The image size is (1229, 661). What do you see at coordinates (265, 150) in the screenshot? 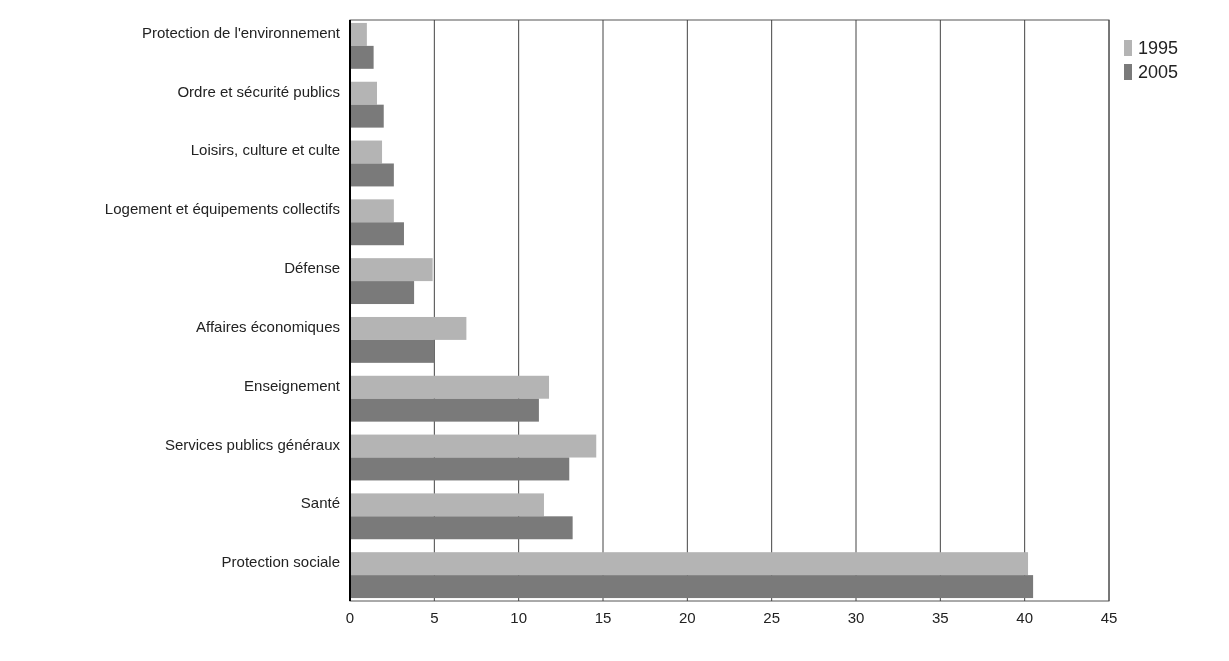
I see `y-tick-label: Loisirs, culture et culte` at bounding box center [265, 150].